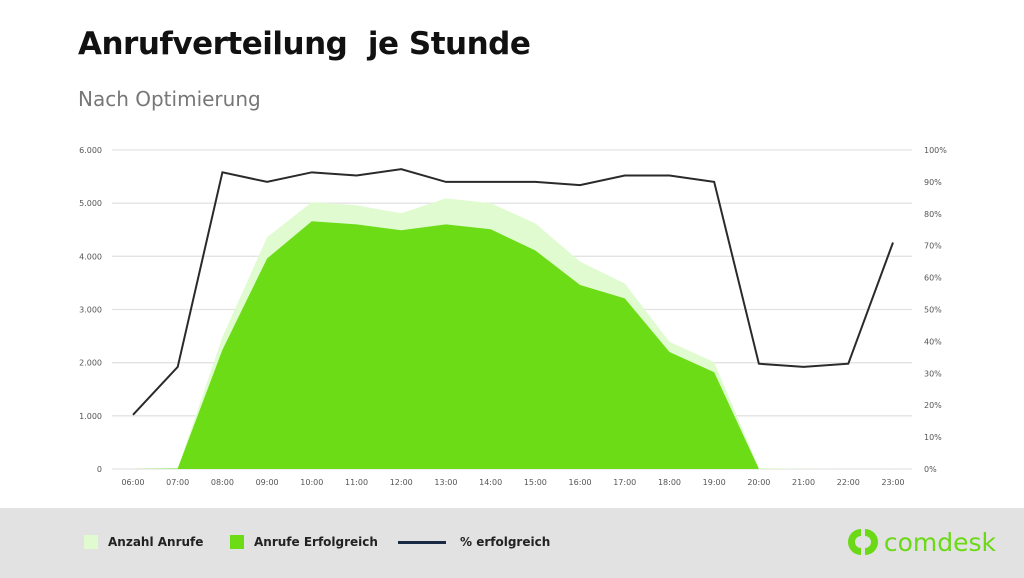 The image size is (1024, 578). What do you see at coordinates (311, 482) in the screenshot?
I see `x-tick-label: 10:00` at bounding box center [311, 482].